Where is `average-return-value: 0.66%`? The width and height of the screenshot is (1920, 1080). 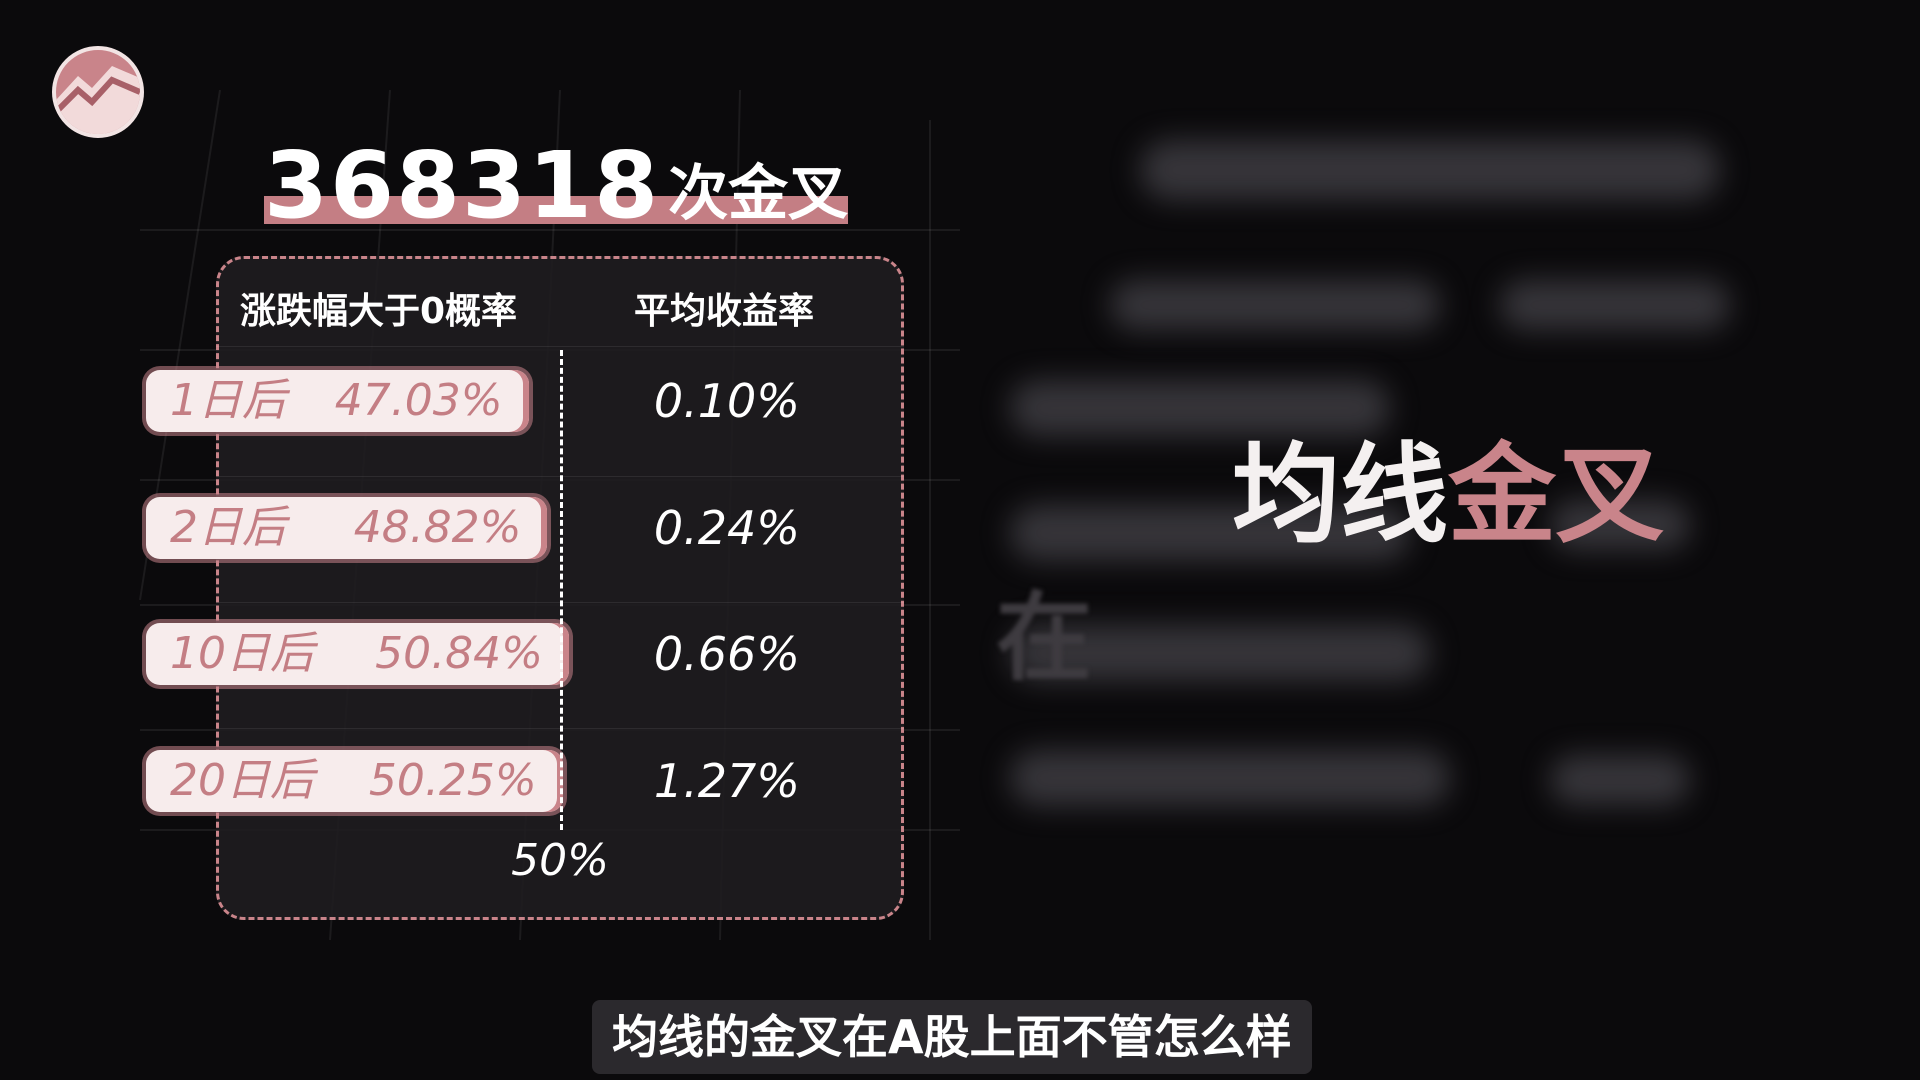 average-return-value: 0.66% is located at coordinates (710, 654).